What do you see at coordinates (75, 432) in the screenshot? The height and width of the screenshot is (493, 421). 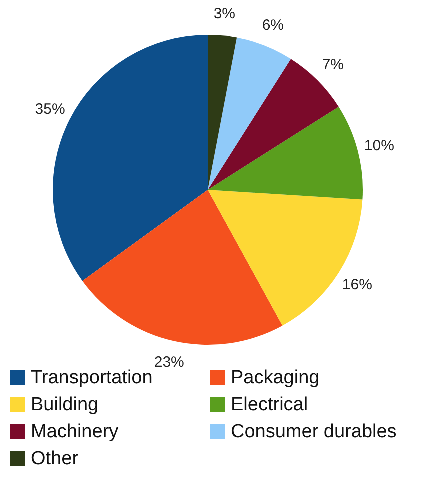 I see `legend-label: Machinery` at bounding box center [75, 432].